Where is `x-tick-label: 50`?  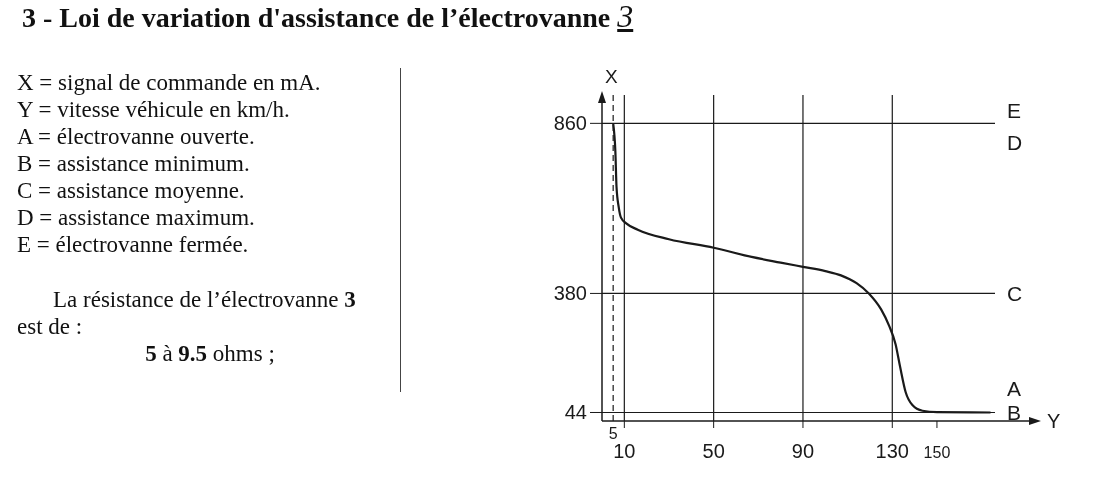
x-tick-label: 50 is located at coordinates (713, 451).